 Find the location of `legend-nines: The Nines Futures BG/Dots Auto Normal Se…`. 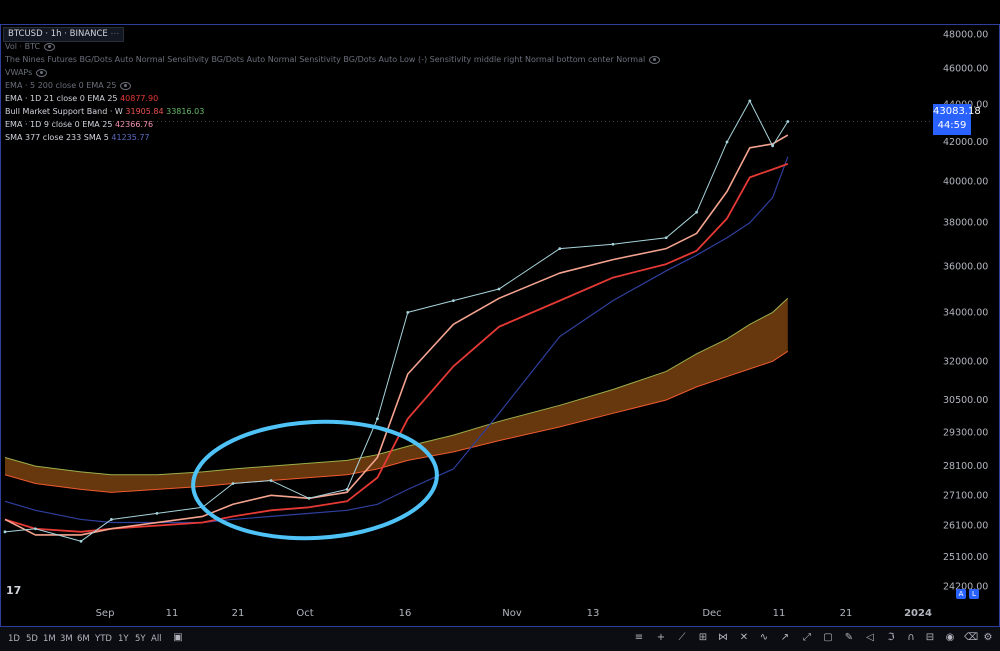

legend-nines: The Nines Futures BG/Dots Auto Normal Se… is located at coordinates (333, 60).